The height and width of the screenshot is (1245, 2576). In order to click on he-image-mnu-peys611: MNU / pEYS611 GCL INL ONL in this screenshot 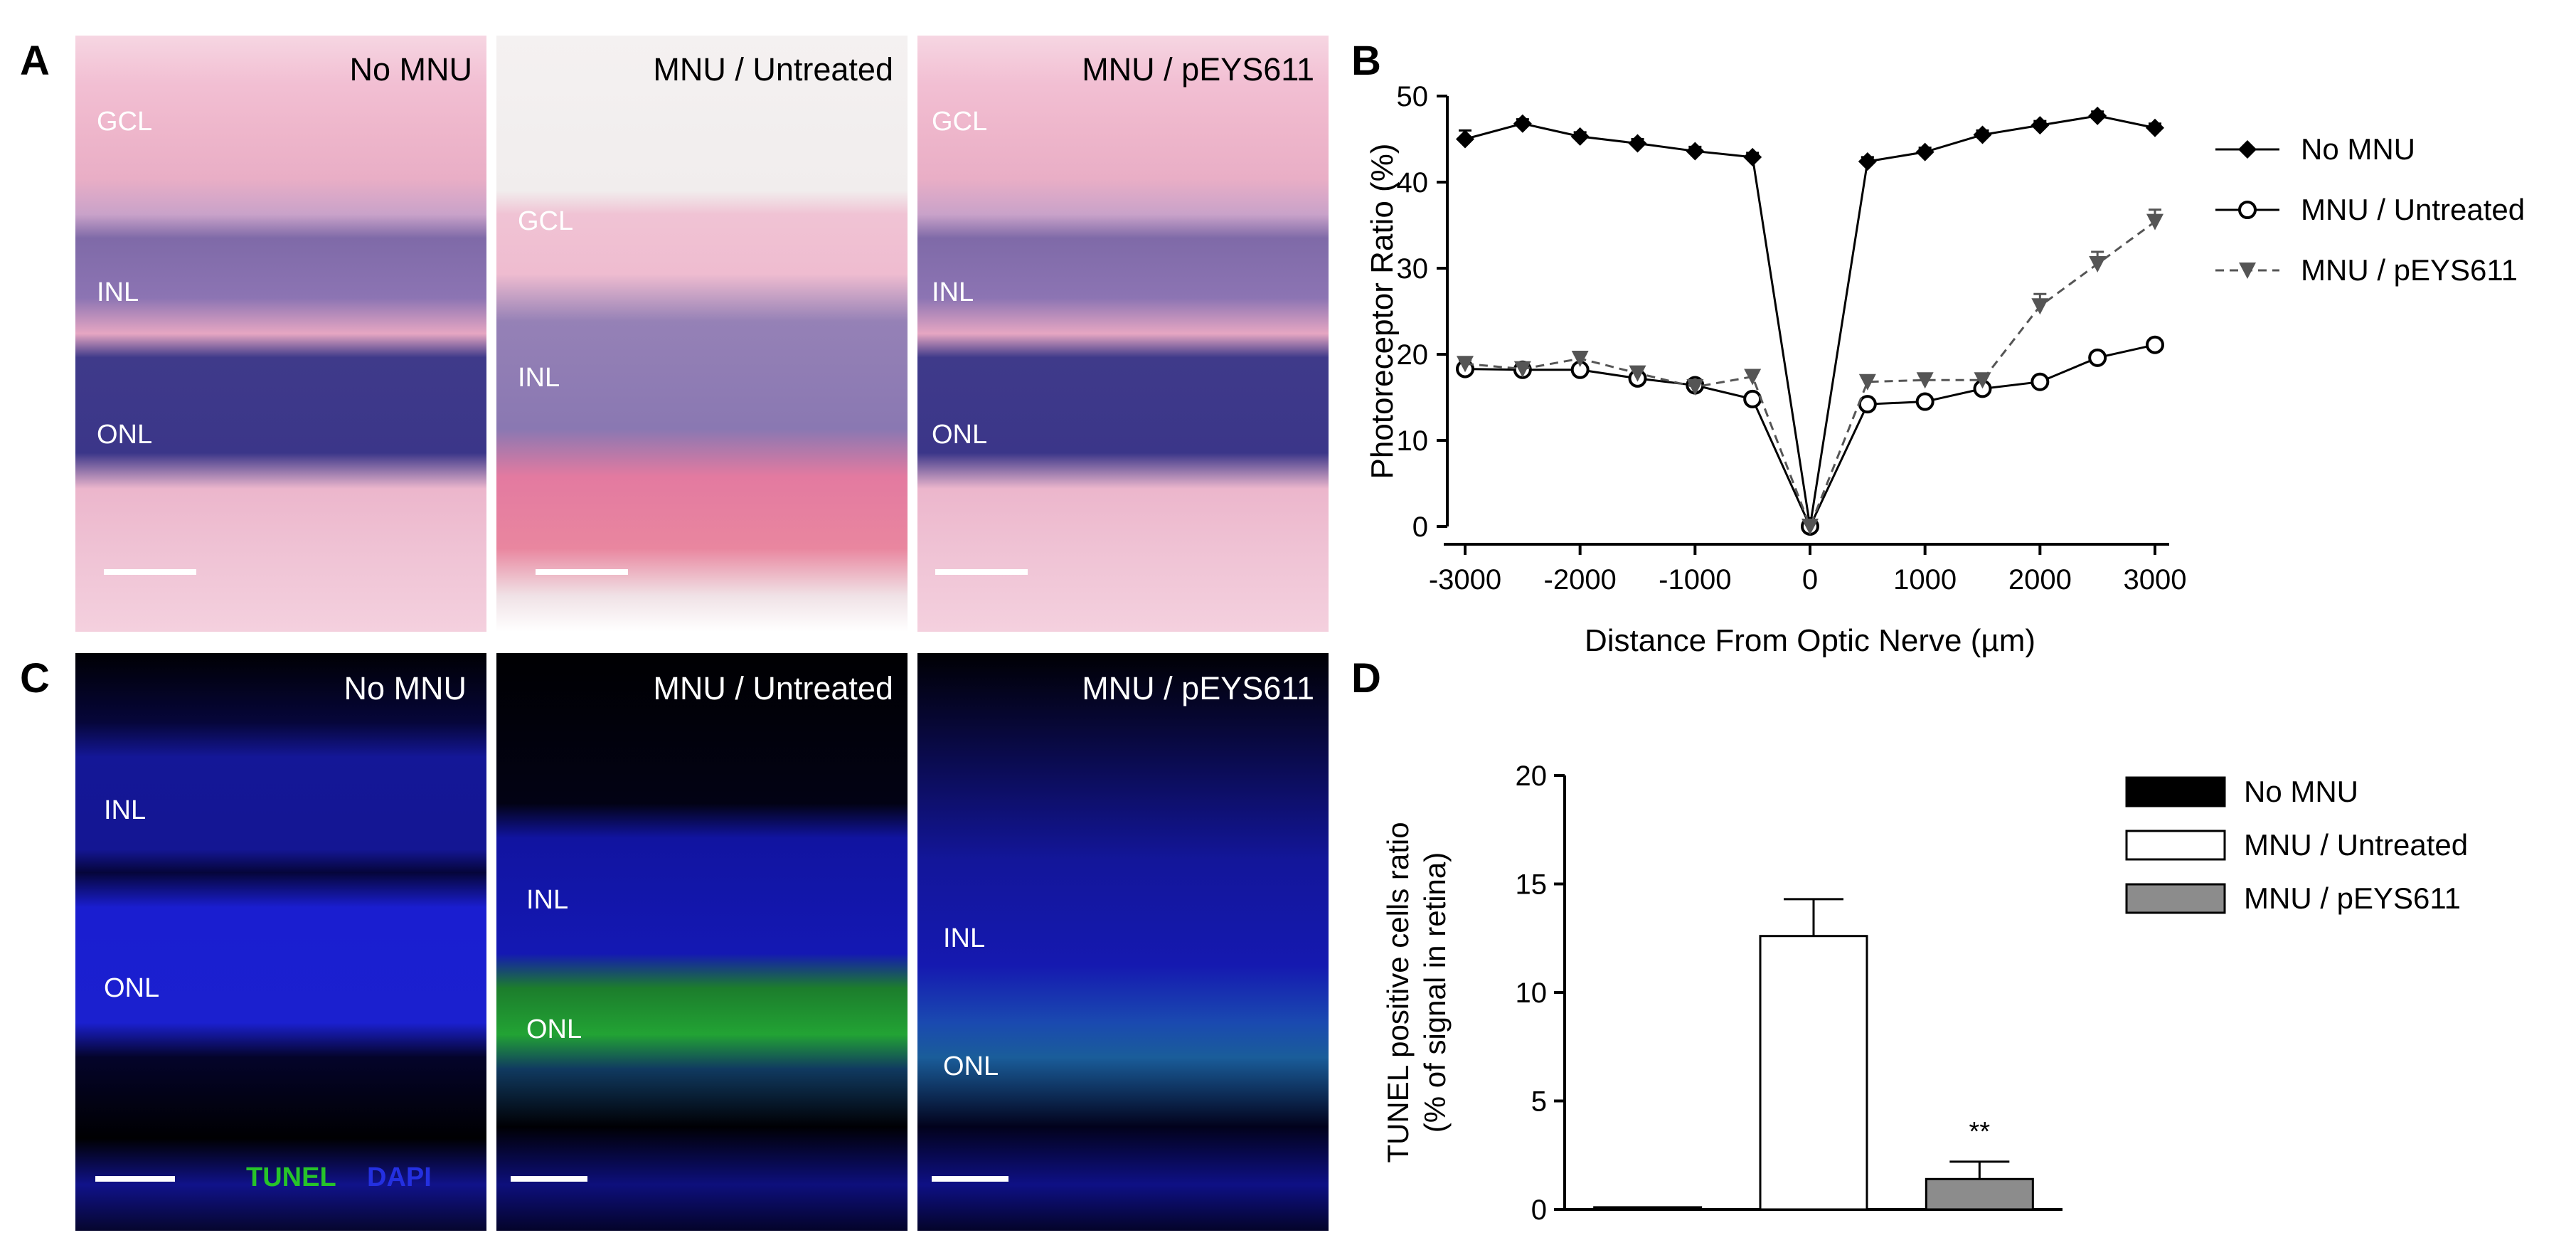, I will do `click(1123, 334)`.